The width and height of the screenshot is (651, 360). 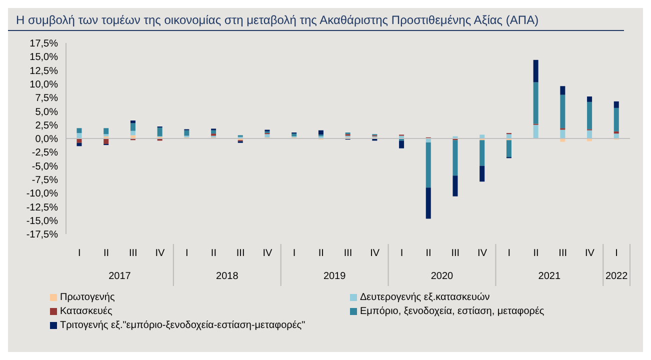 What do you see at coordinates (42, 221) in the screenshot?
I see `y-tick-label: -15,0%` at bounding box center [42, 221].